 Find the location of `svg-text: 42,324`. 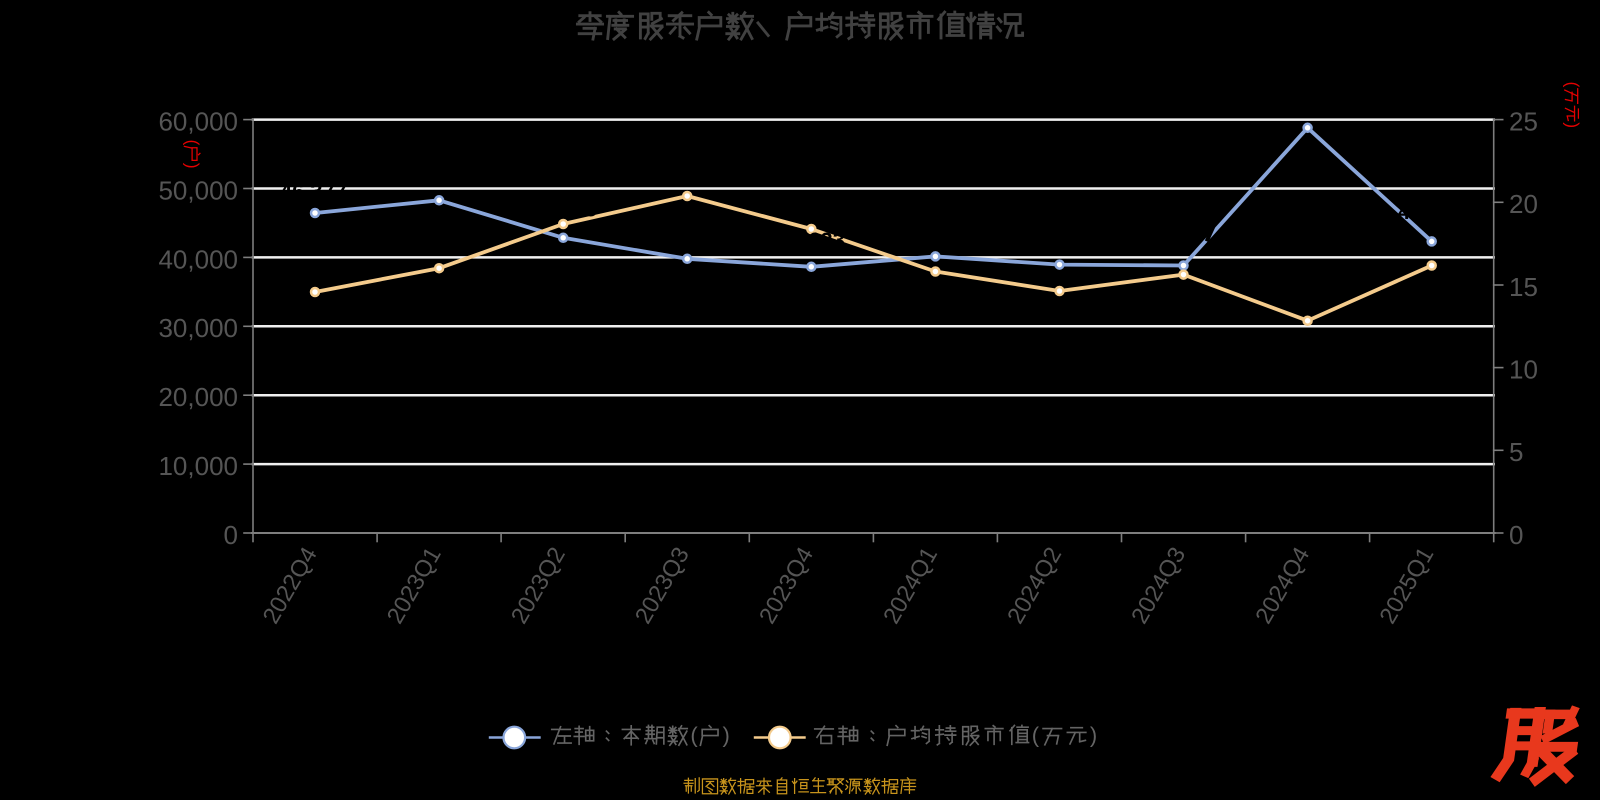

svg-text: 42,324 is located at coordinates (1432, 211).